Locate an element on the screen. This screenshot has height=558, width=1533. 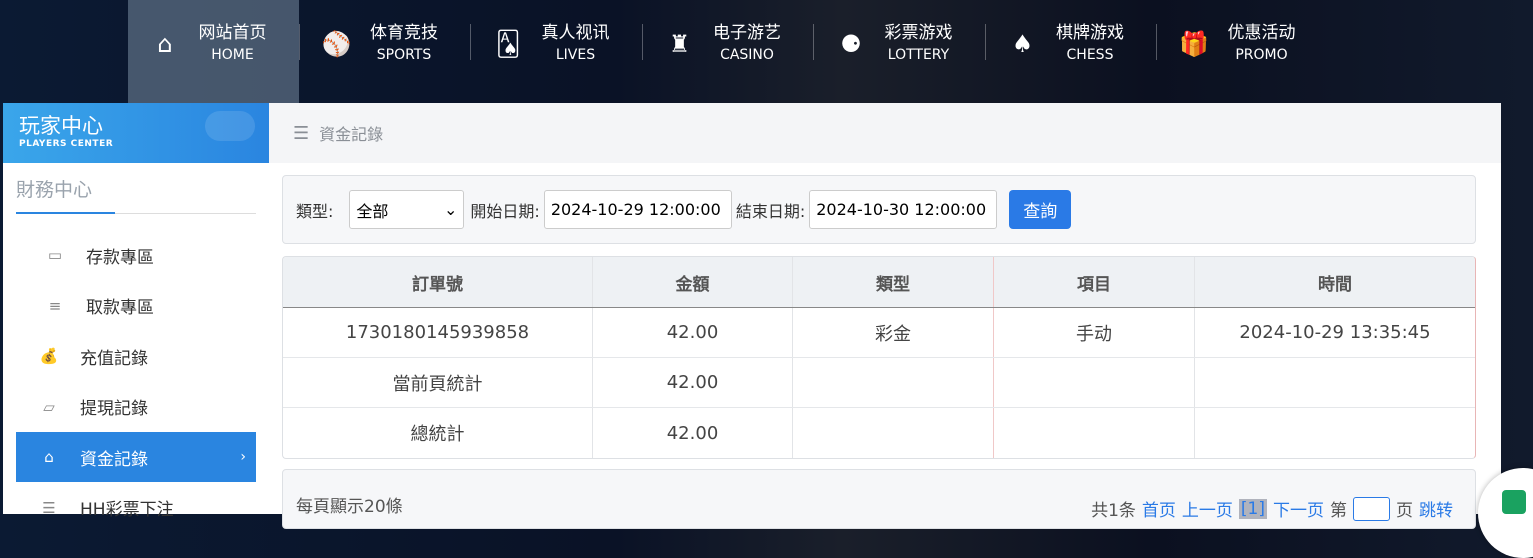
nav-sublabel: HOME is located at coordinates (232, 55).